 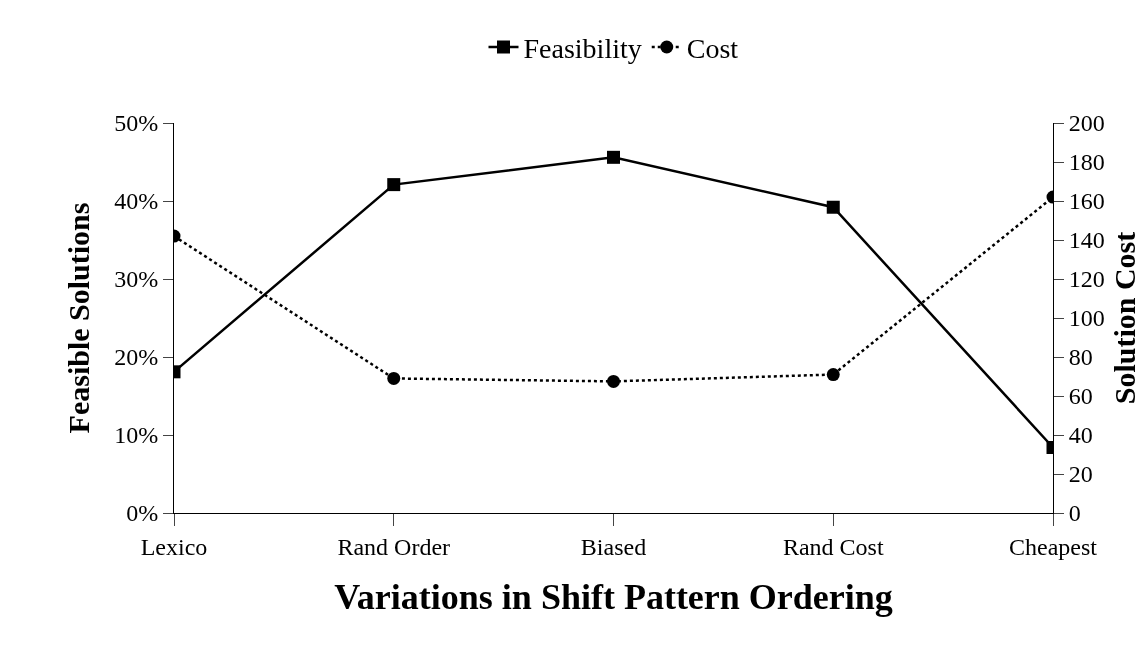 I want to click on y2-tick-label: 160, so click(x=1086, y=201).